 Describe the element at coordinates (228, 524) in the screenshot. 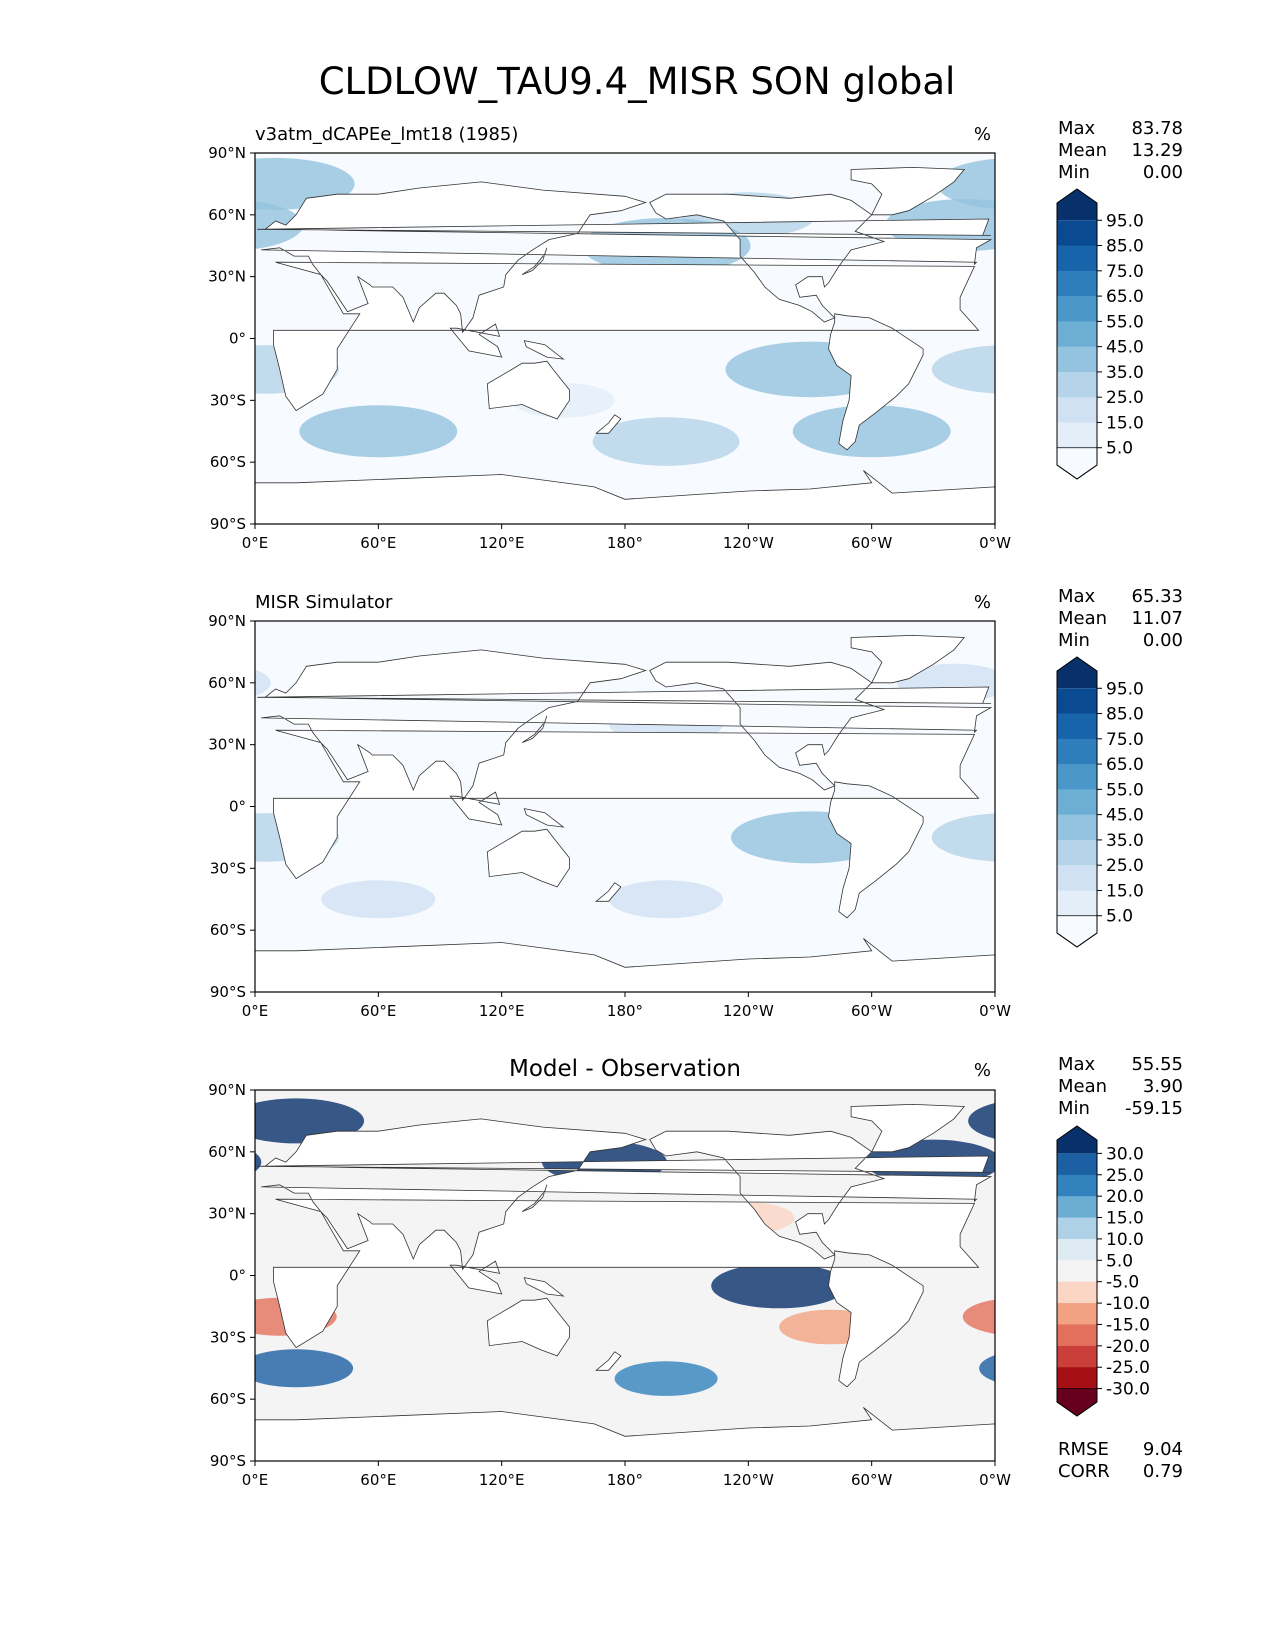

I see `y-tick-label: 90°S` at that location.